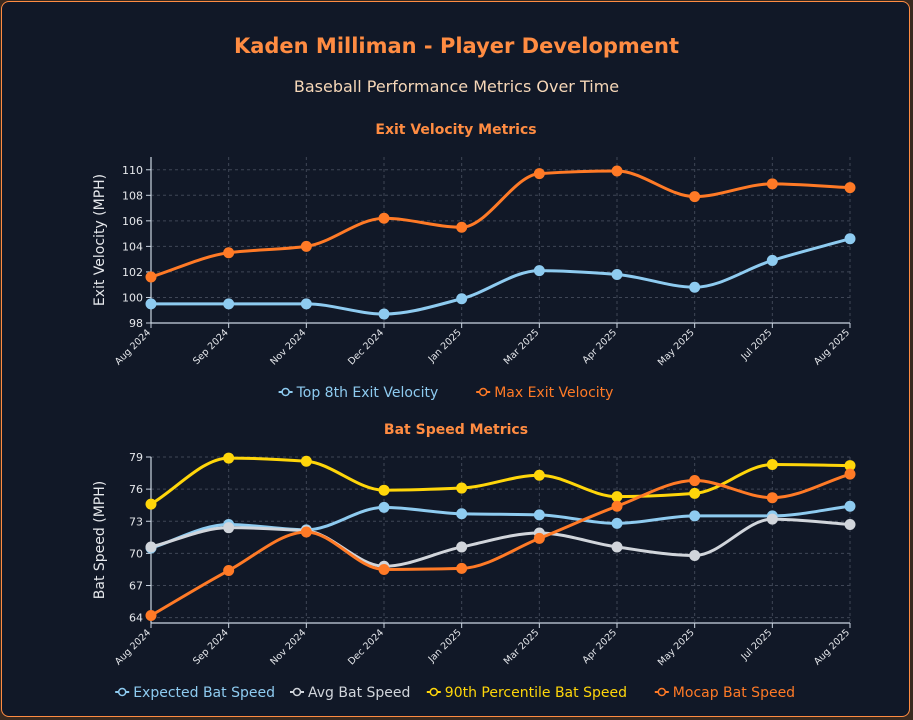 The image size is (913, 720). What do you see at coordinates (676, 647) in the screenshot?
I see `bat-speed-x-tick-label: May 2025` at bounding box center [676, 647].